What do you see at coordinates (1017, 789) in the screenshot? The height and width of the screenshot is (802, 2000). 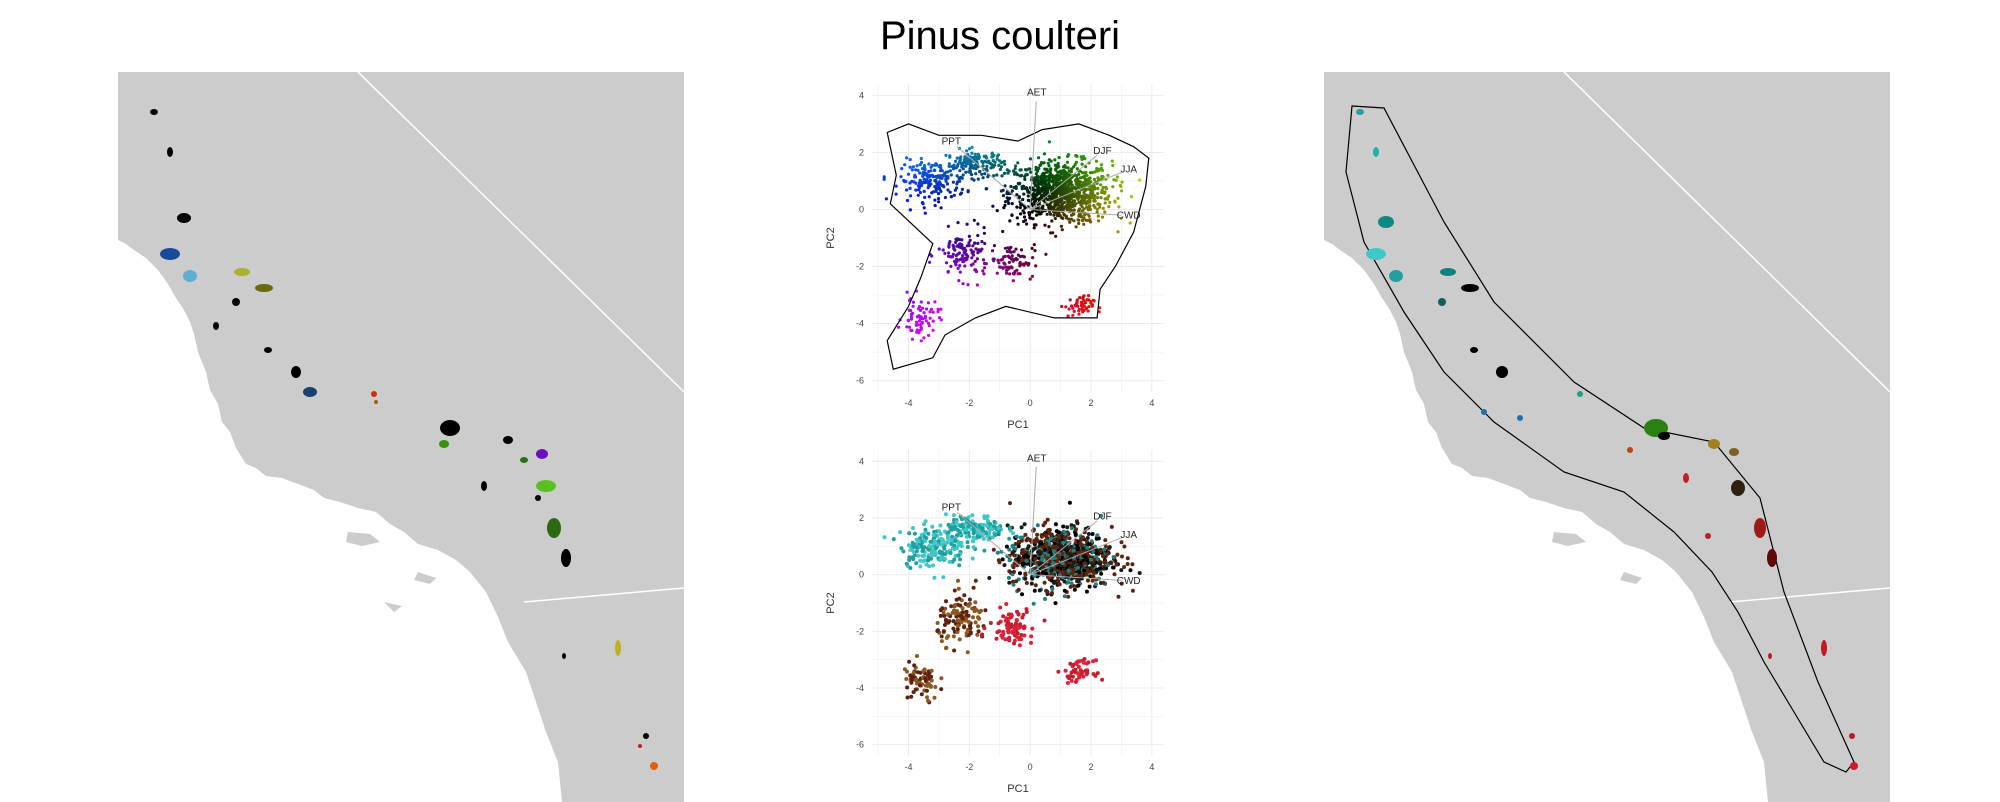 I see `x-axis-label: PC1` at bounding box center [1017, 789].